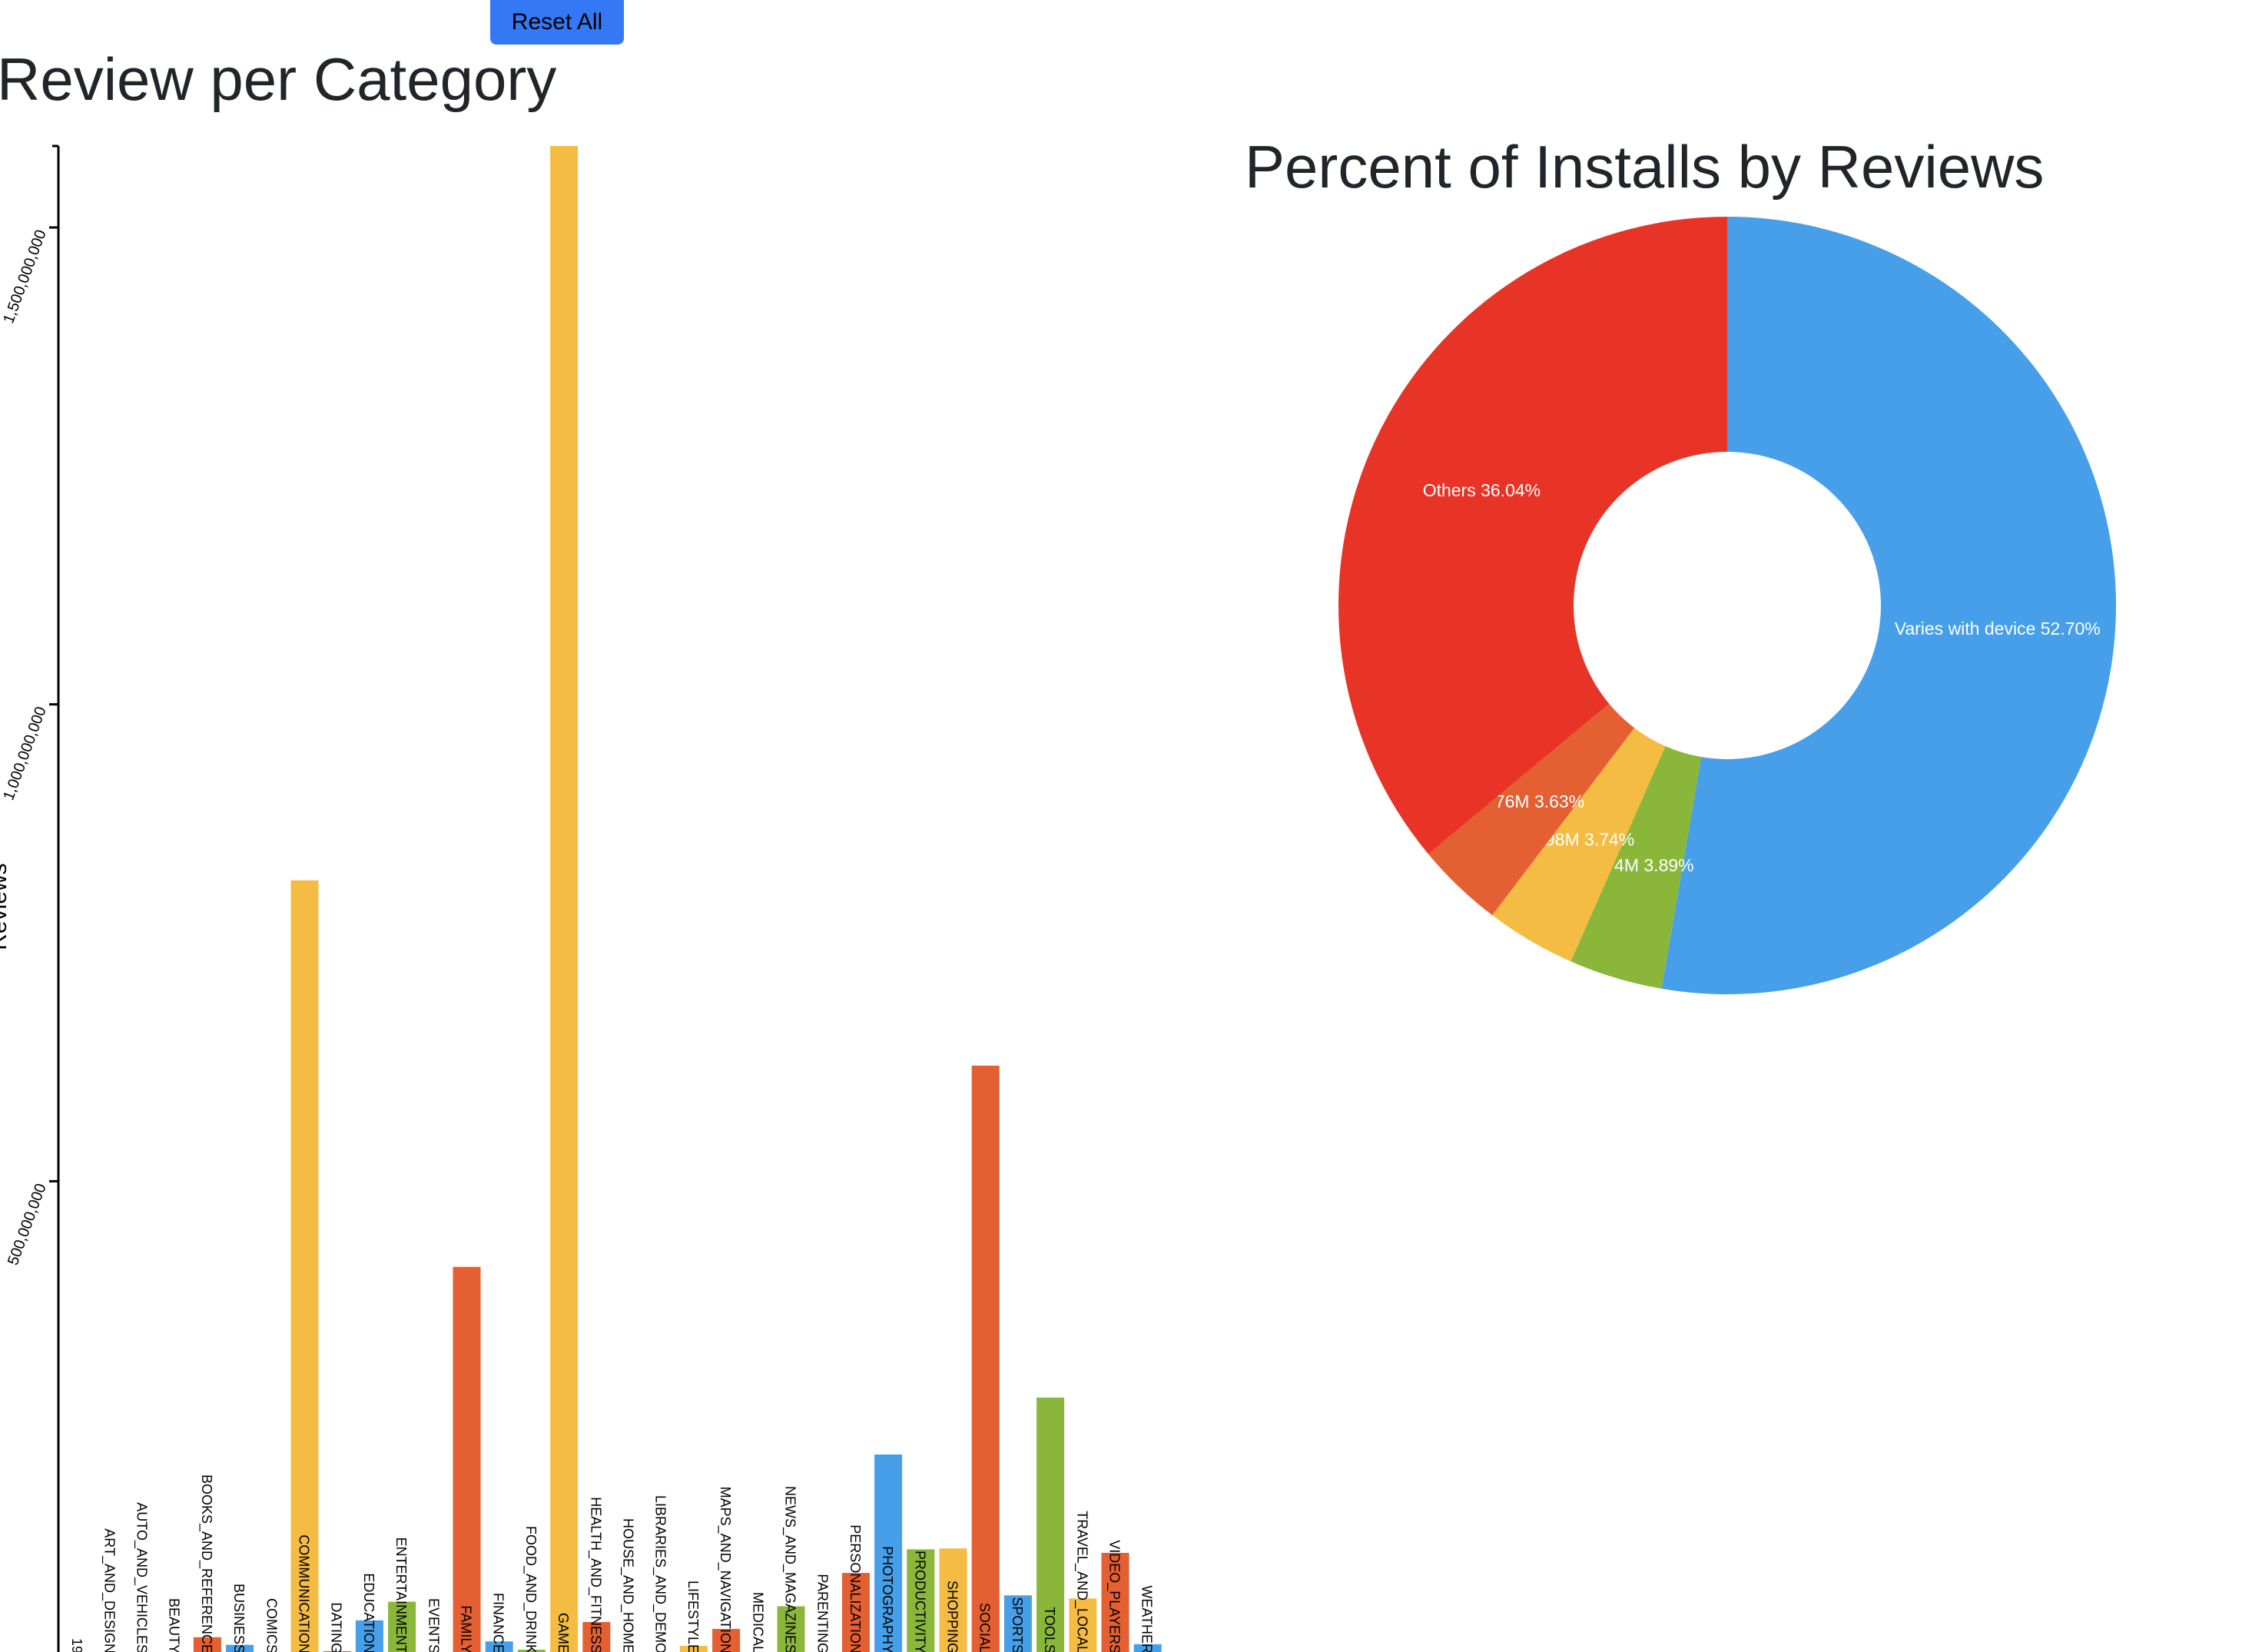 The width and height of the screenshot is (2262, 1652). I want to click on x-tick-label: PERSONALIZATION, so click(855, 1588).